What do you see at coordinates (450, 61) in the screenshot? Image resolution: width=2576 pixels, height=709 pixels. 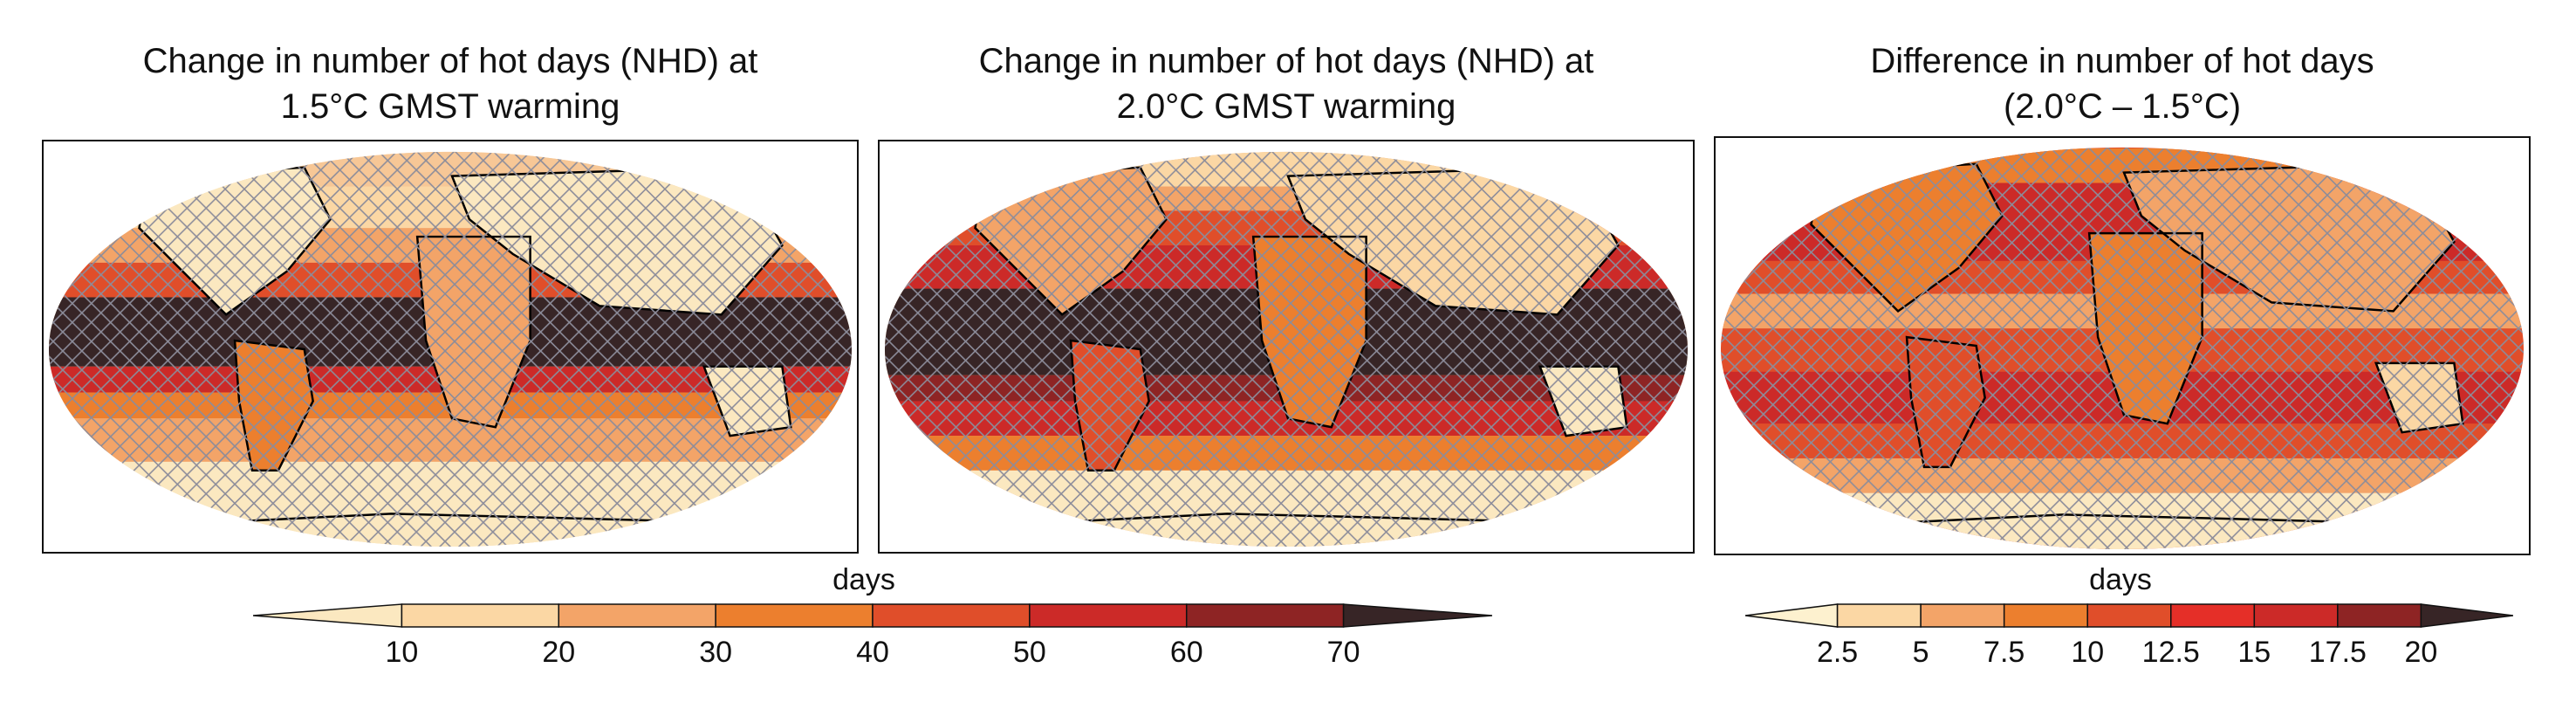 I see `panel-1-title-line-1: Change in number of hot days (NHD) at` at bounding box center [450, 61].